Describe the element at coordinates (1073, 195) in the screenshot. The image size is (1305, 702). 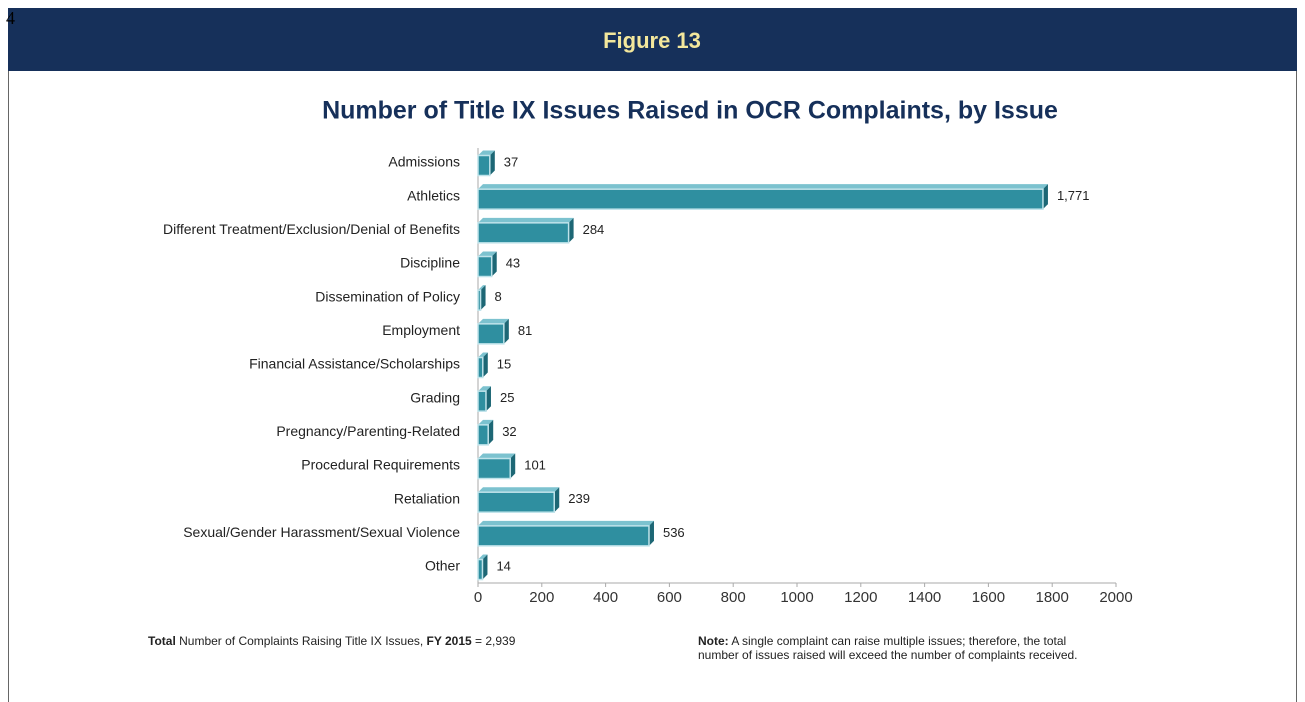
I see `value-label: 1,771` at that location.